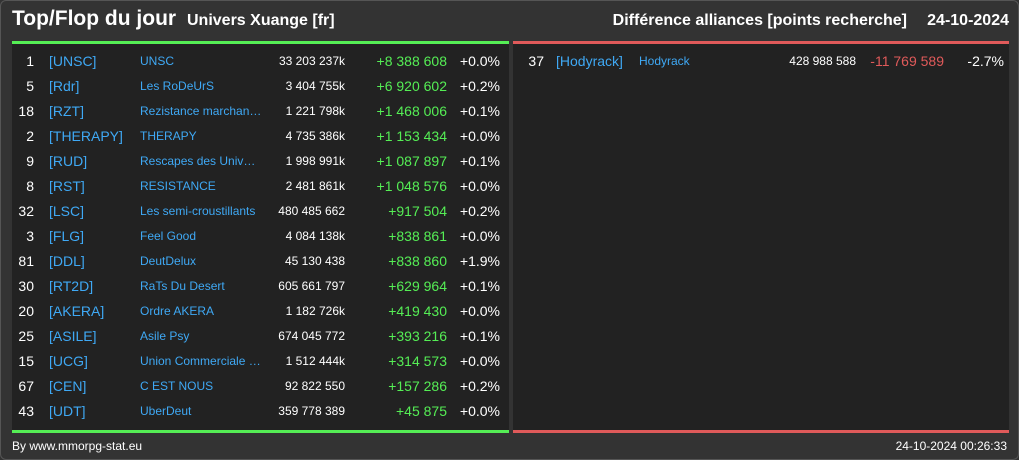  Describe the element at coordinates (30, 61) in the screenshot. I see `rank-cell: 1` at that location.